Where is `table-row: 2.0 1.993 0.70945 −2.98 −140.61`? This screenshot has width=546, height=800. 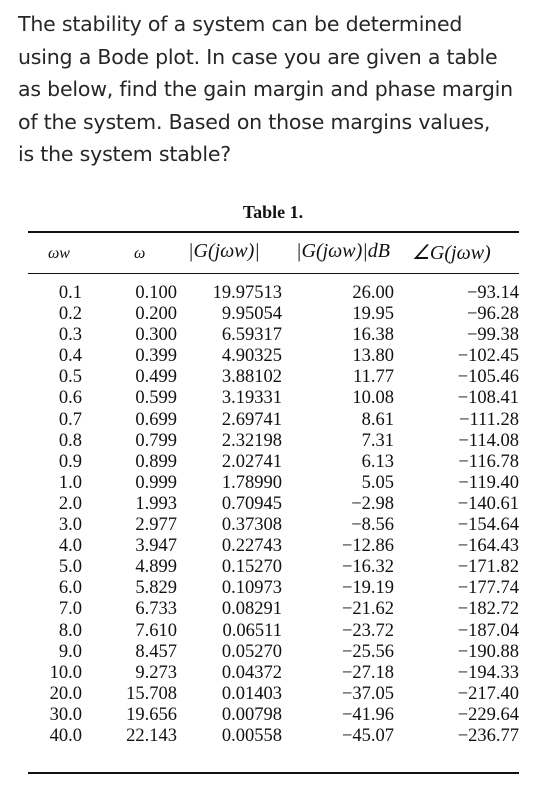
table-row: 2.0 1.993 0.70945 −2.98 −140.61 is located at coordinates (273, 504).